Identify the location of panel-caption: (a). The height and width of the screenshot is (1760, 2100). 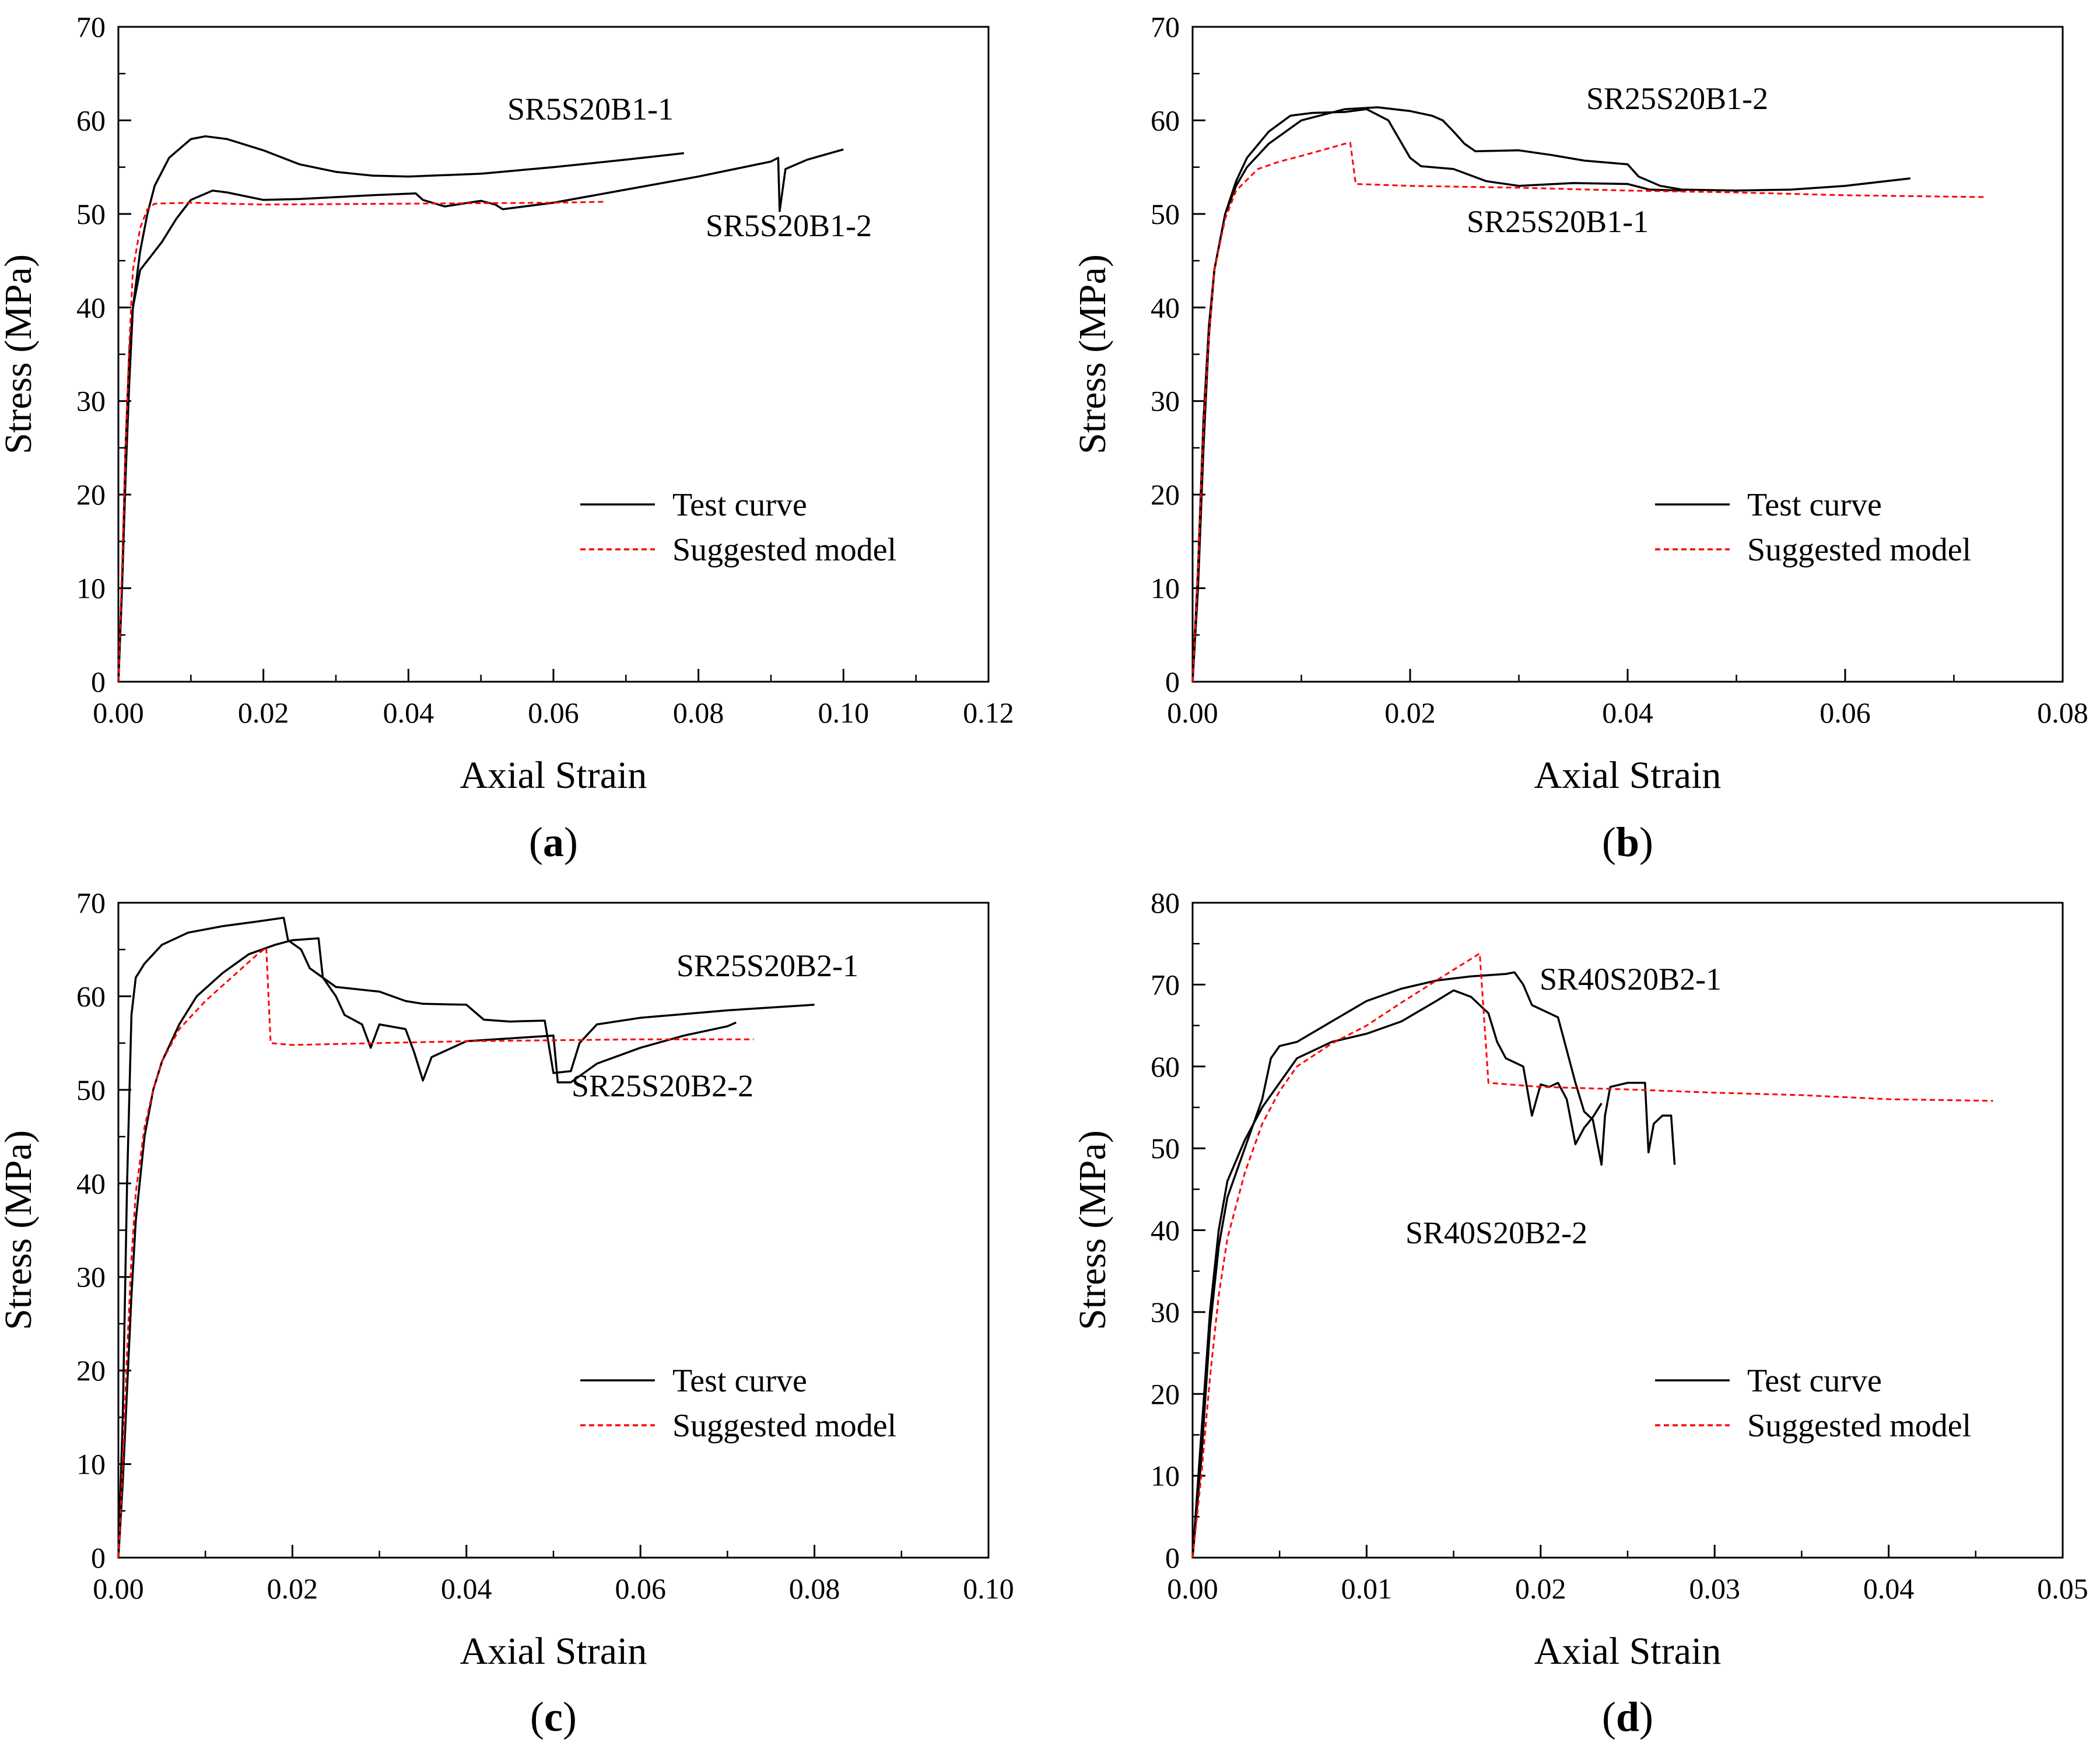
(553, 842).